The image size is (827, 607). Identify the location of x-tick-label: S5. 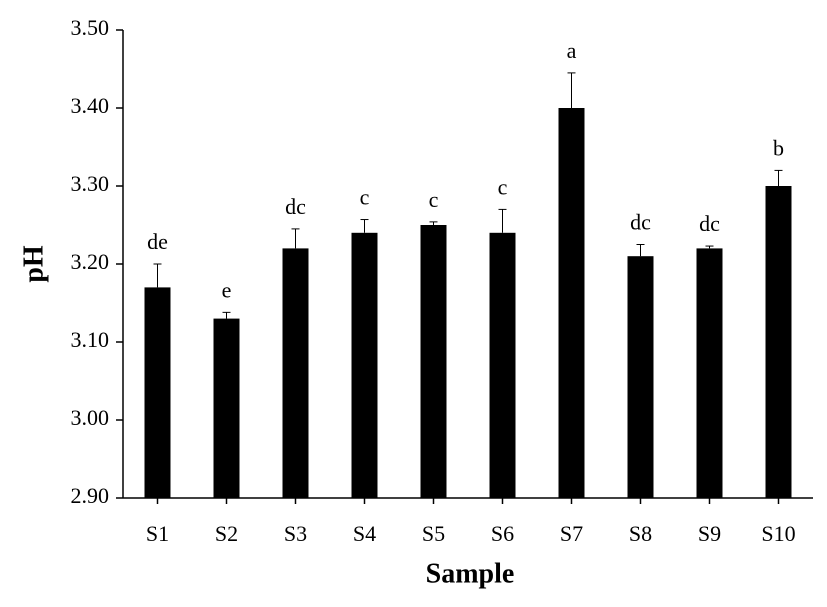
(433, 533).